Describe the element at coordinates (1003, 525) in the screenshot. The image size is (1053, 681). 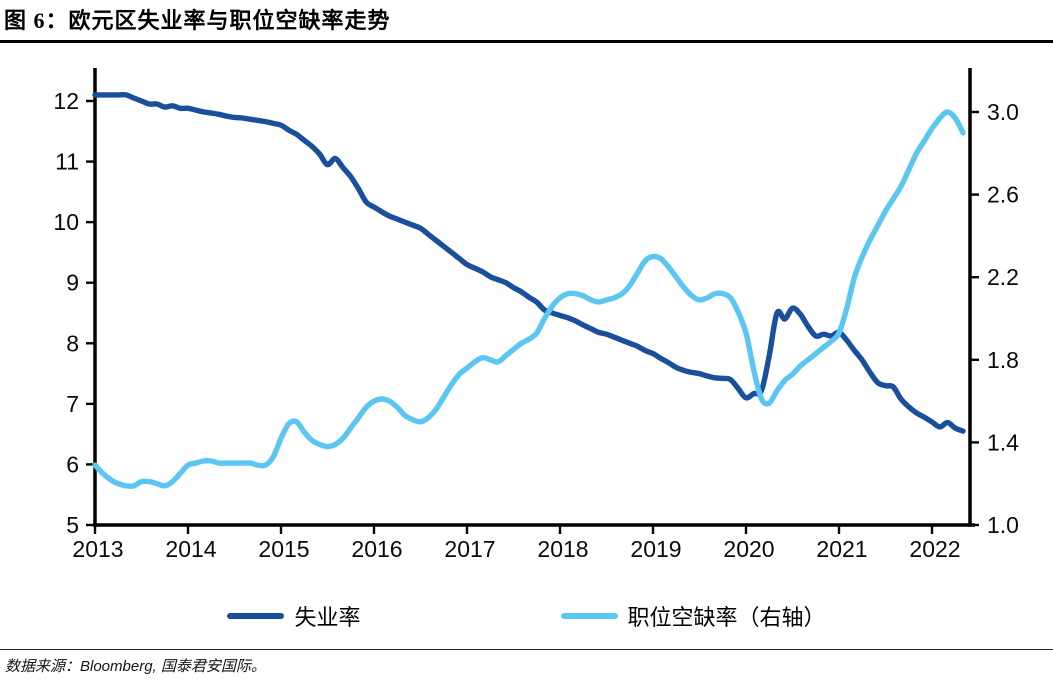
I see `right-tick-label: 1.0` at that location.